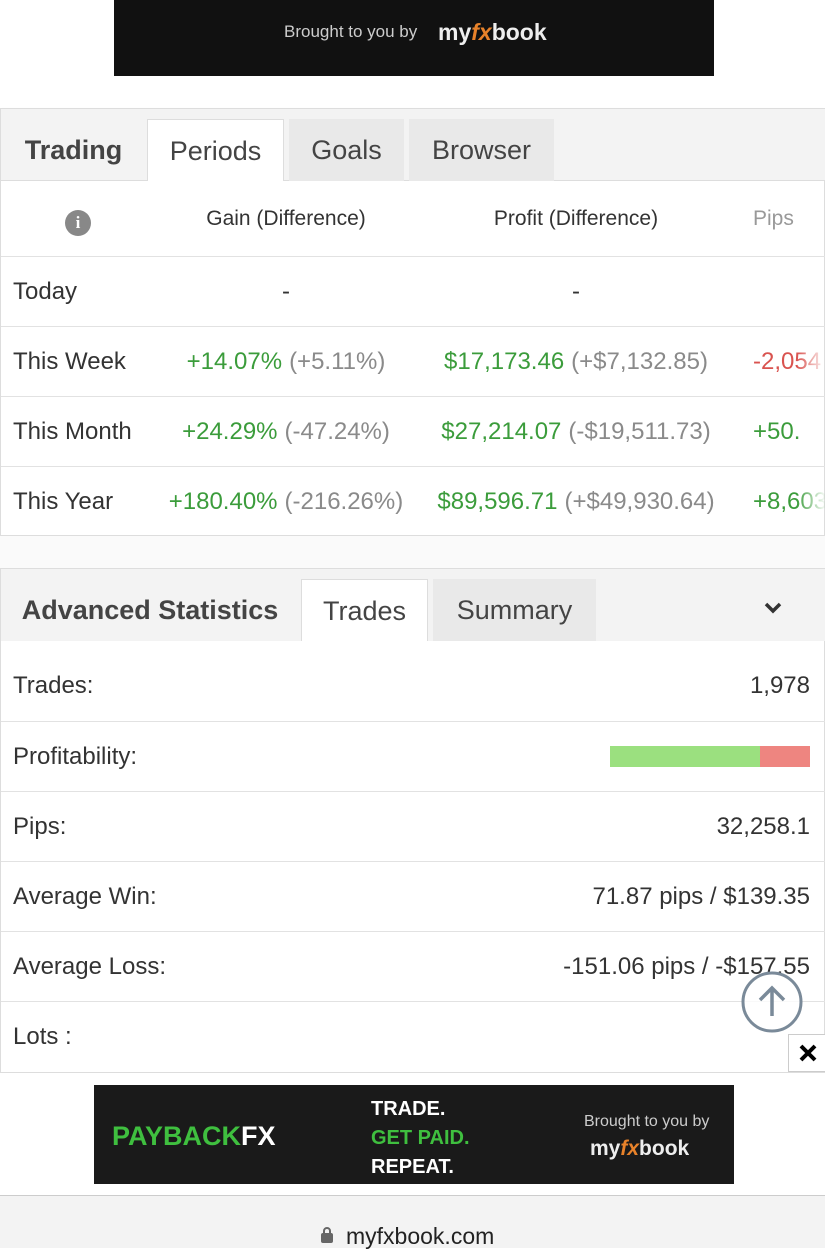  Describe the element at coordinates (481, 150) in the screenshot. I see `tab: Browser` at that location.